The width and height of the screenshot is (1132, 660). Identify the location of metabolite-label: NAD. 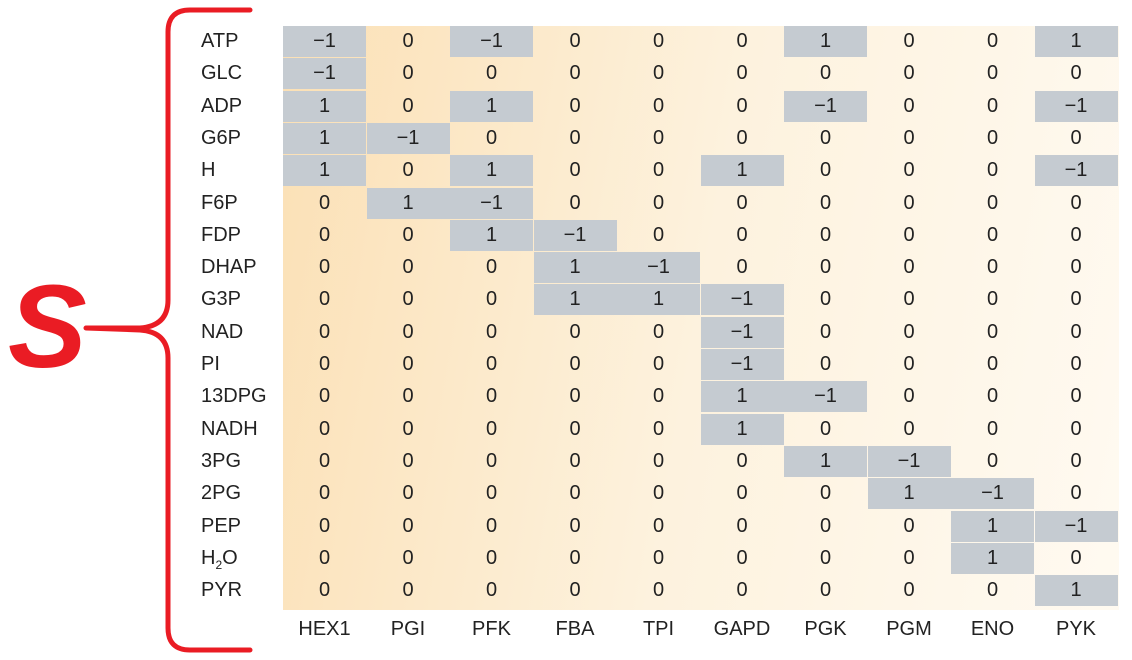
(222, 331).